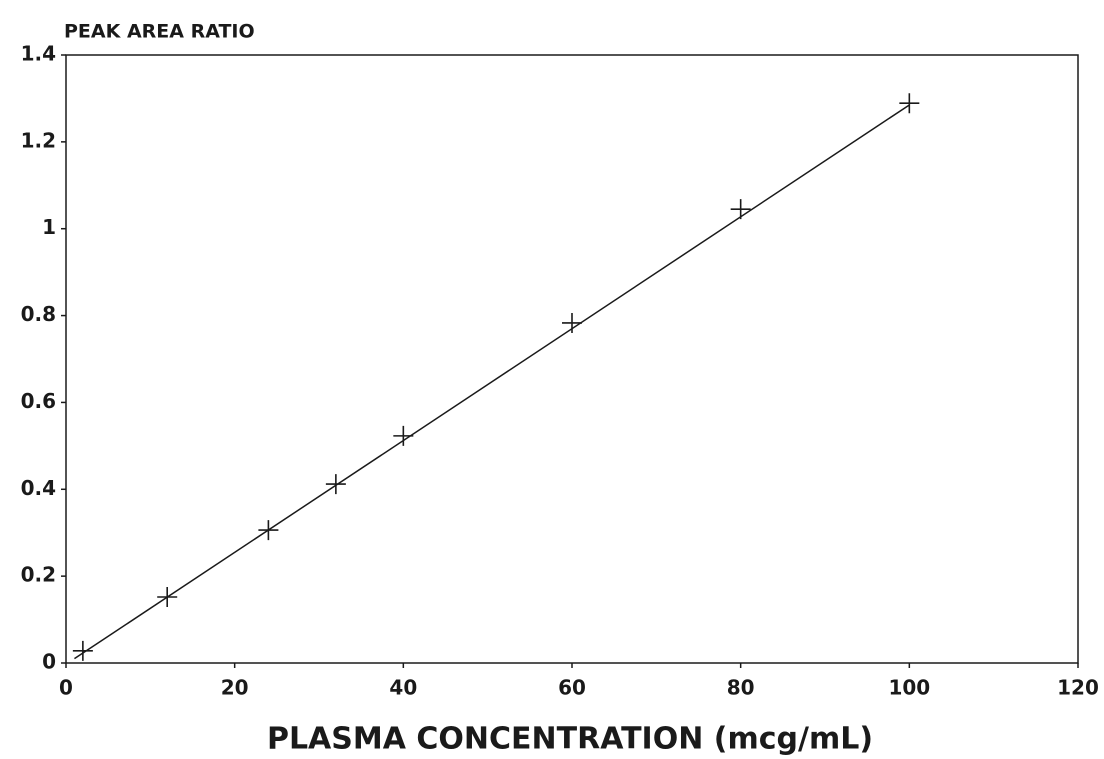 This screenshot has width=1104, height=759. I want to click on x-tick-label: 0, so click(66, 688).